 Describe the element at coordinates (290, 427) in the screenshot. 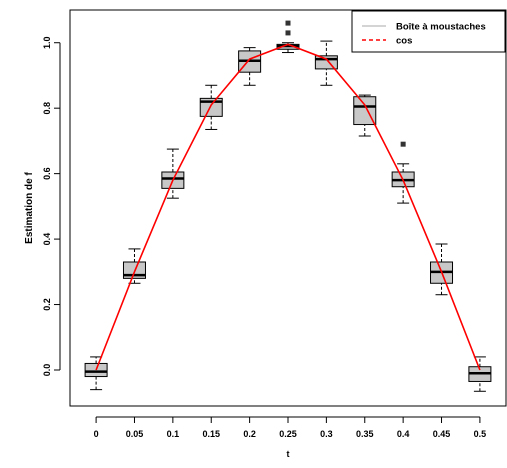

I see `x-axis: 0 0.05 0.1 0.15 0.2 0.25 0.3 0.35 0.4 0.45 0.5` at that location.